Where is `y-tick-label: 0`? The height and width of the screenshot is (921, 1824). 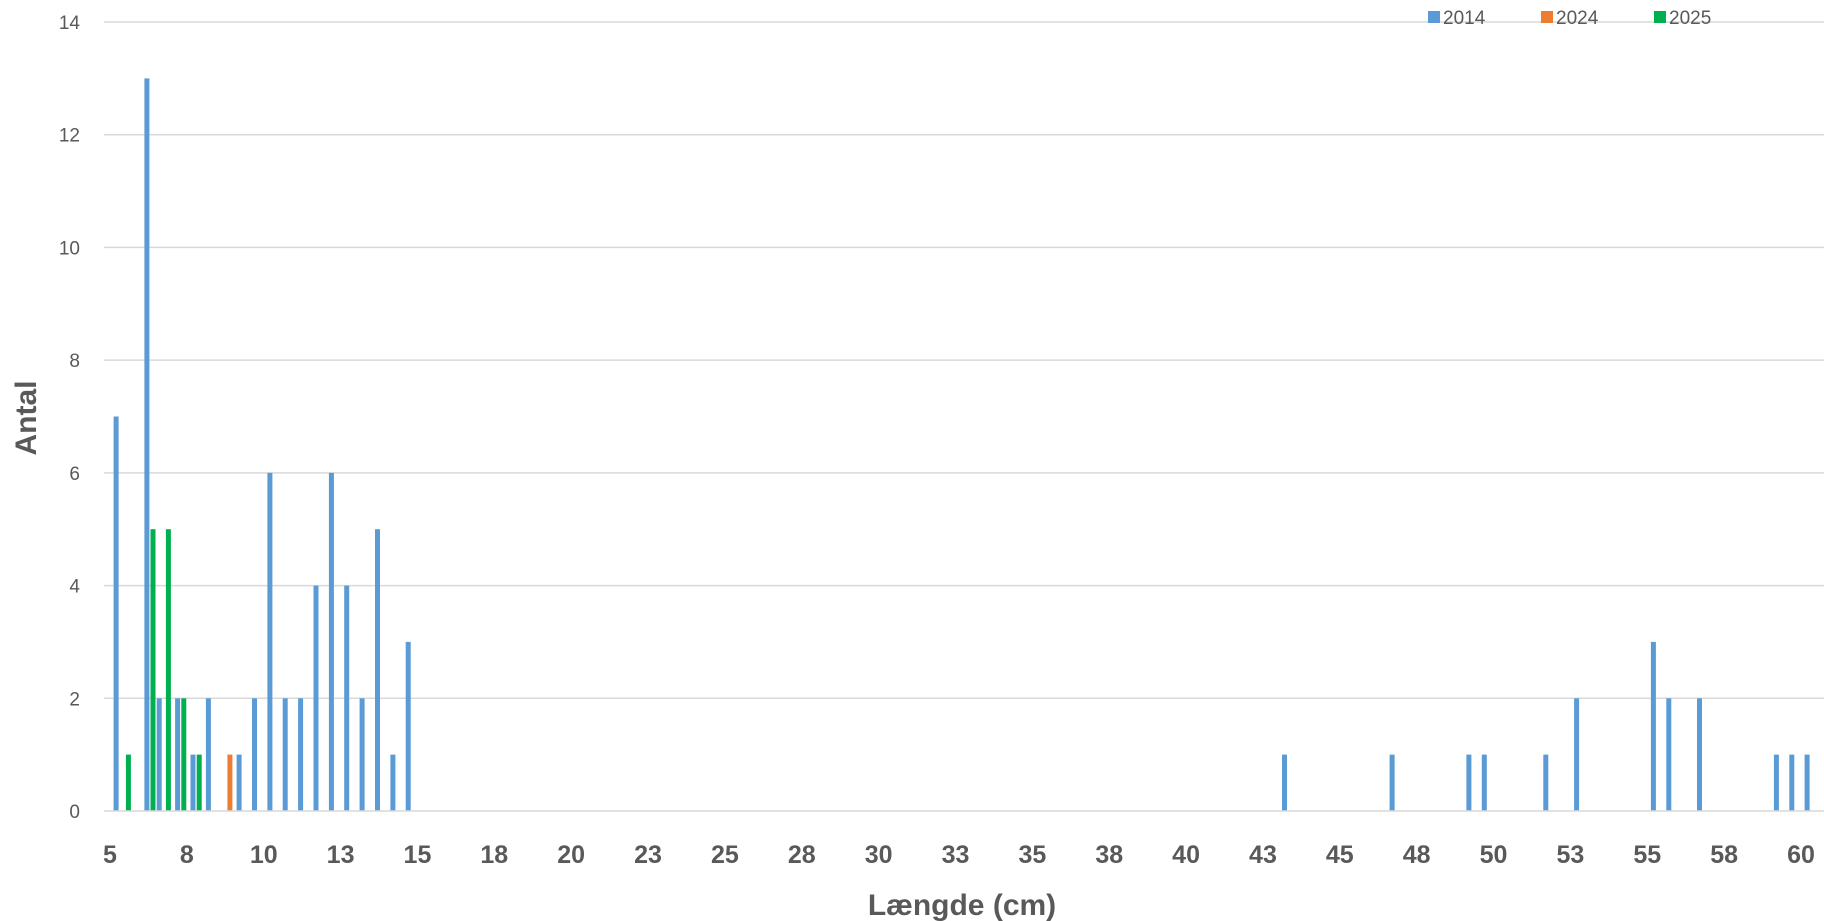 y-tick-label: 0 is located at coordinates (74, 812).